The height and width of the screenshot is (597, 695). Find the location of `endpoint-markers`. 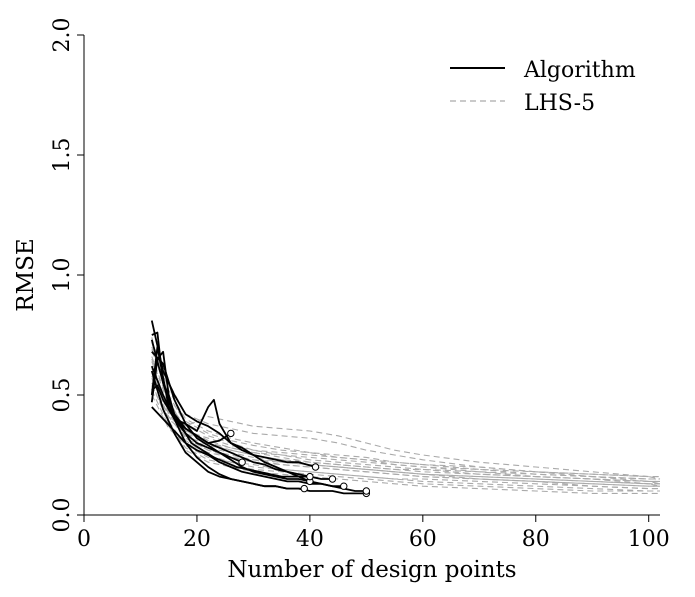

endpoint-markers is located at coordinates (299, 463).